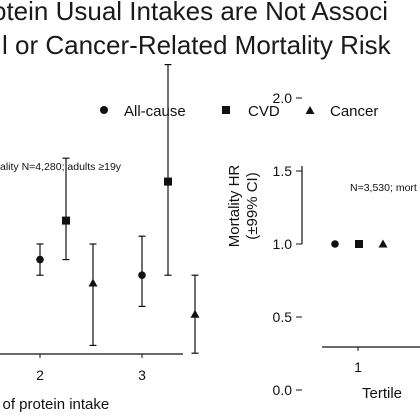 Image resolution: width=420 pixels, height=420 pixels. Describe the element at coordinates (382, 393) in the screenshot. I see `right-x-axis-title: Tertile` at that location.